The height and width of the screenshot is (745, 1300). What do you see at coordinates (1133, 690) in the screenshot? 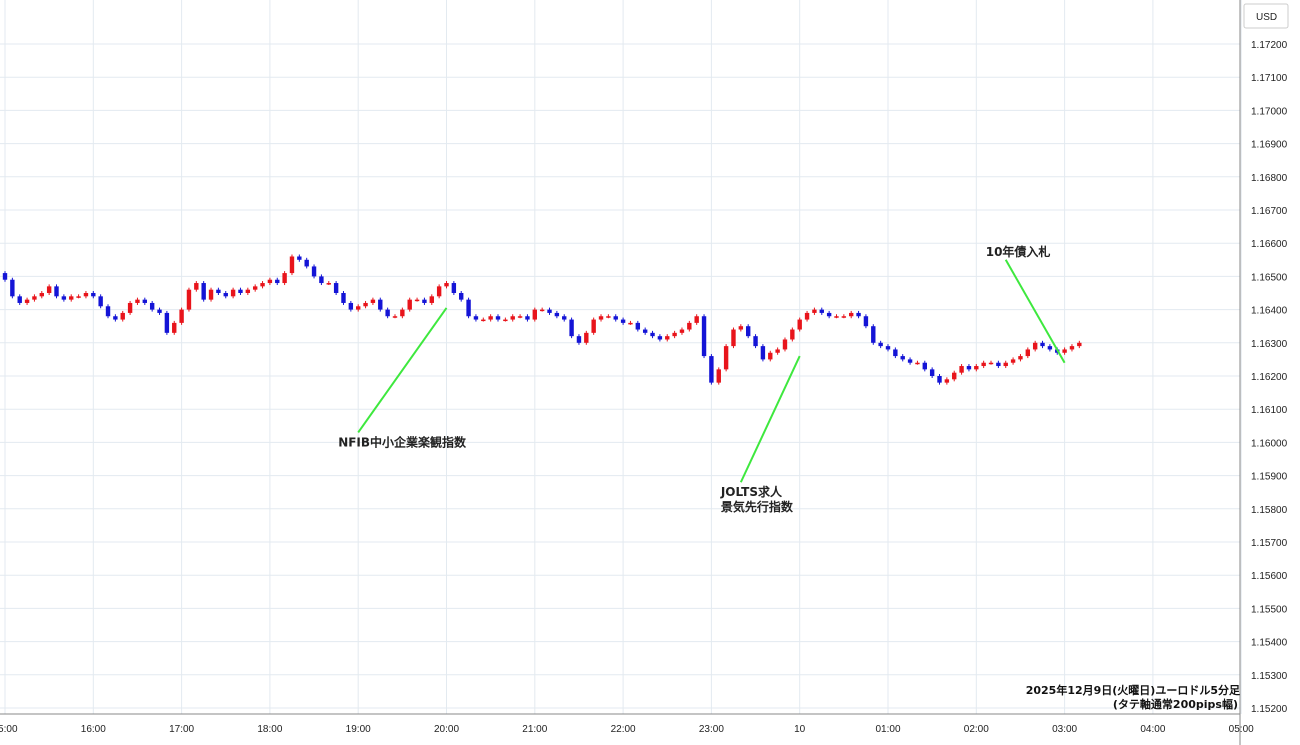
I see `chart-caption-line1: 2025年12月9日(火曜日)ユーロドル5分足` at bounding box center [1133, 690].